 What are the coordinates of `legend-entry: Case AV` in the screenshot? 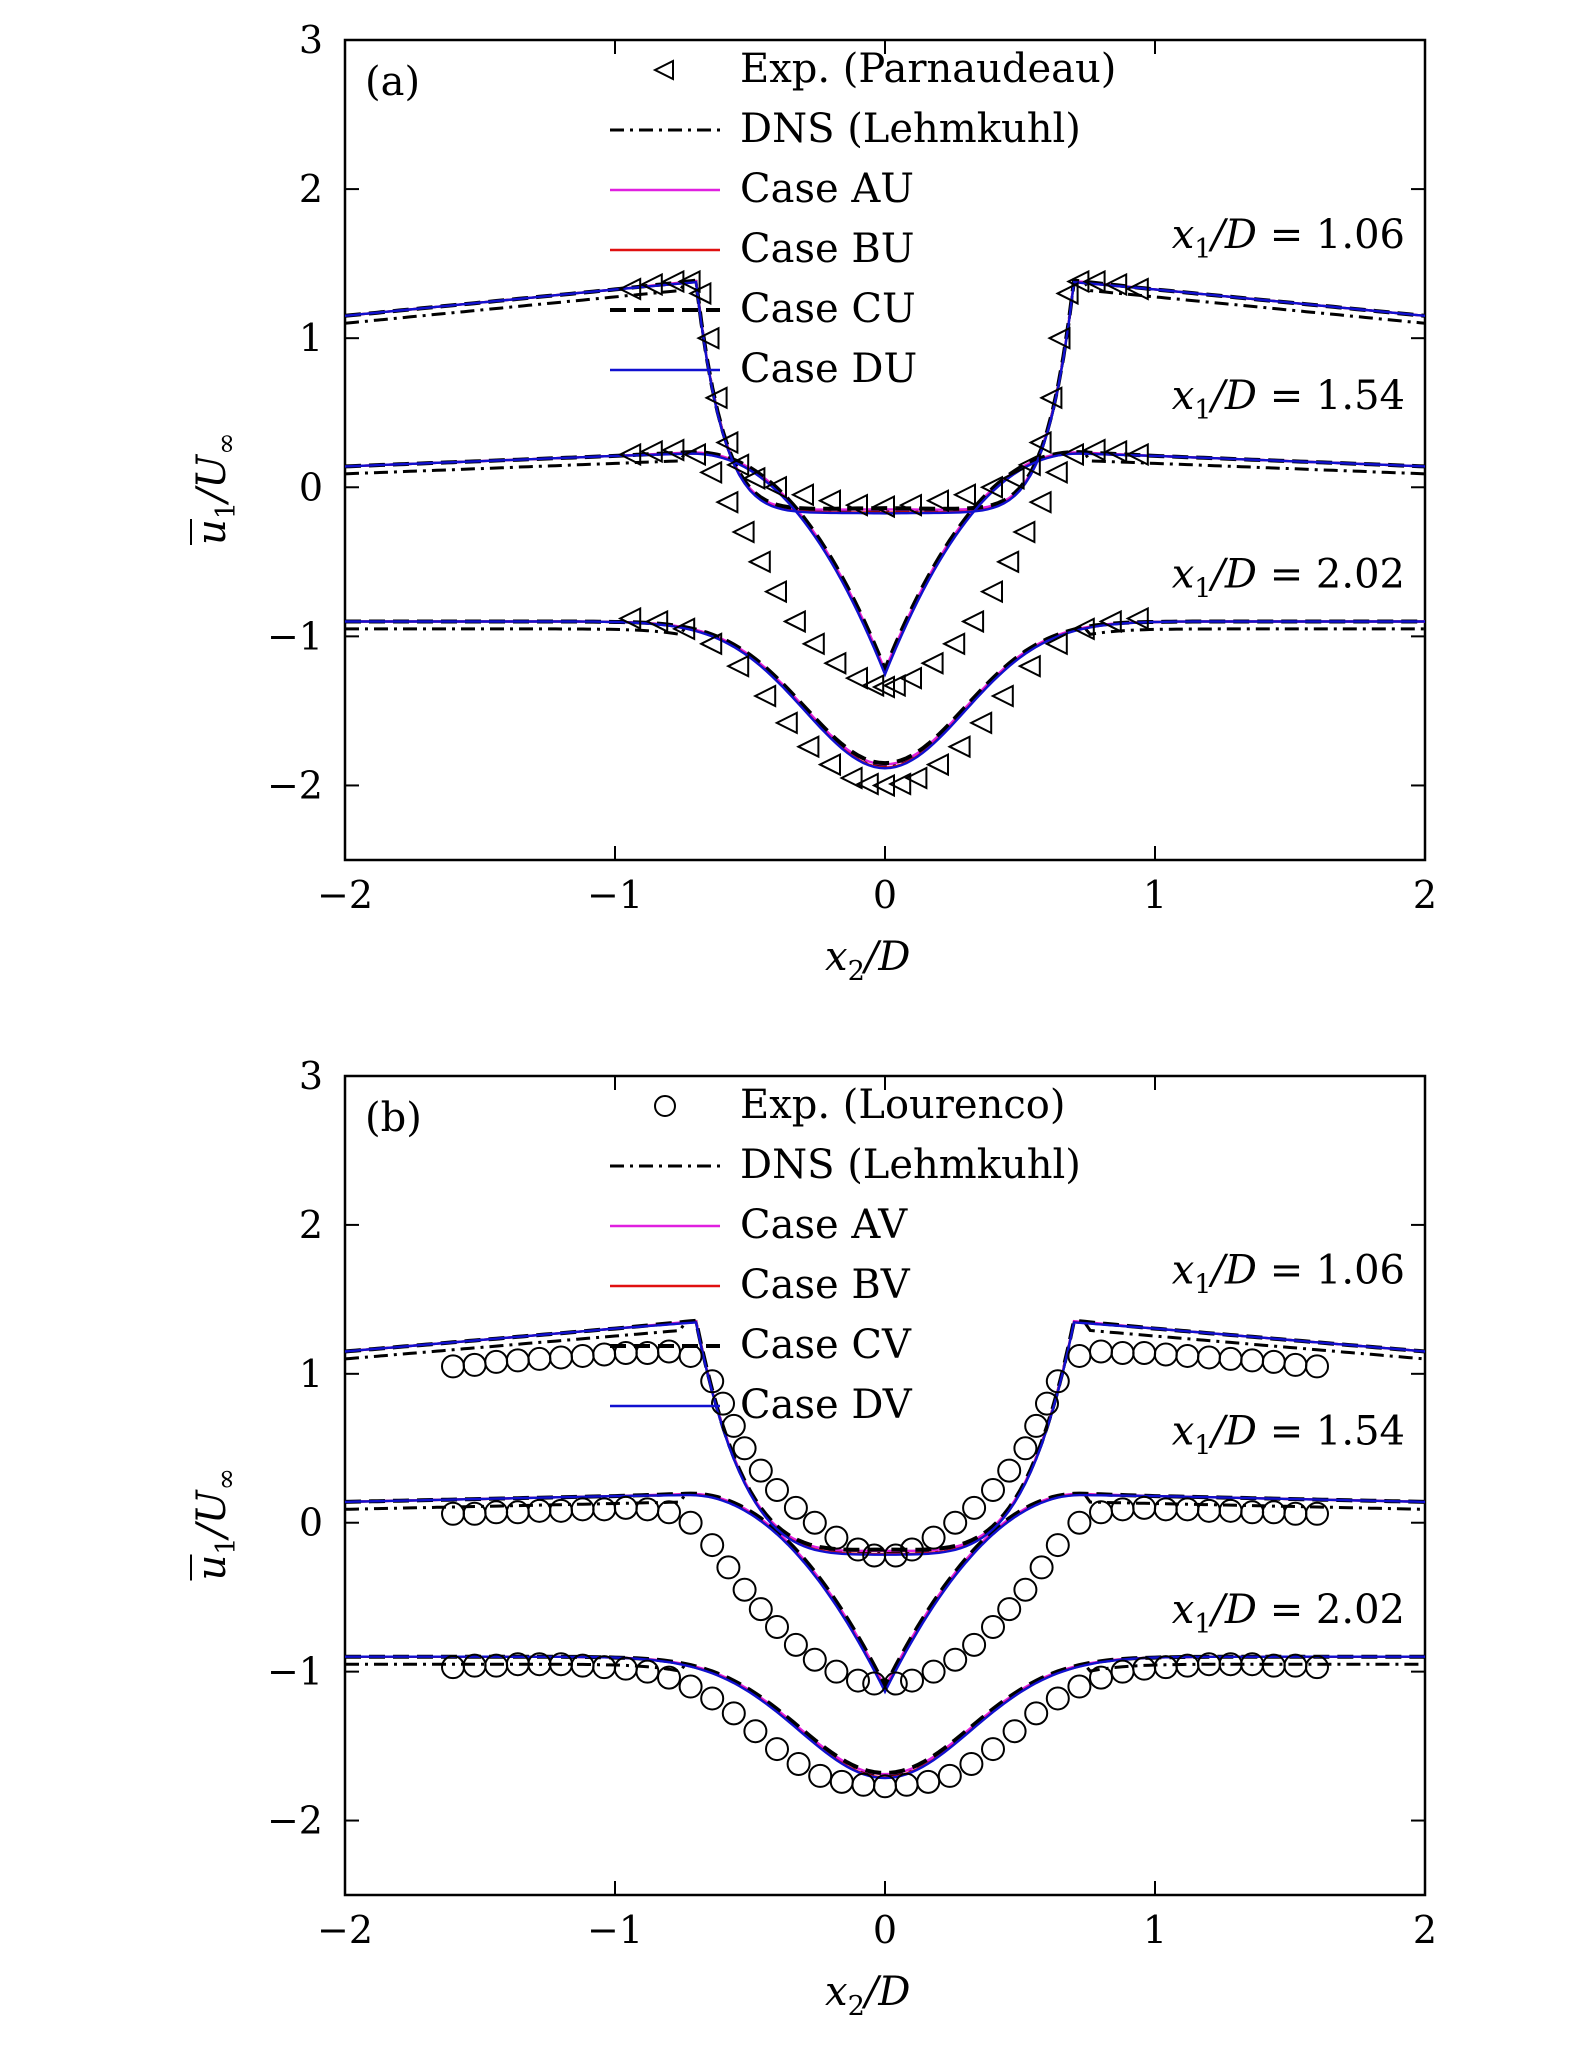 It's located at (824, 1225).